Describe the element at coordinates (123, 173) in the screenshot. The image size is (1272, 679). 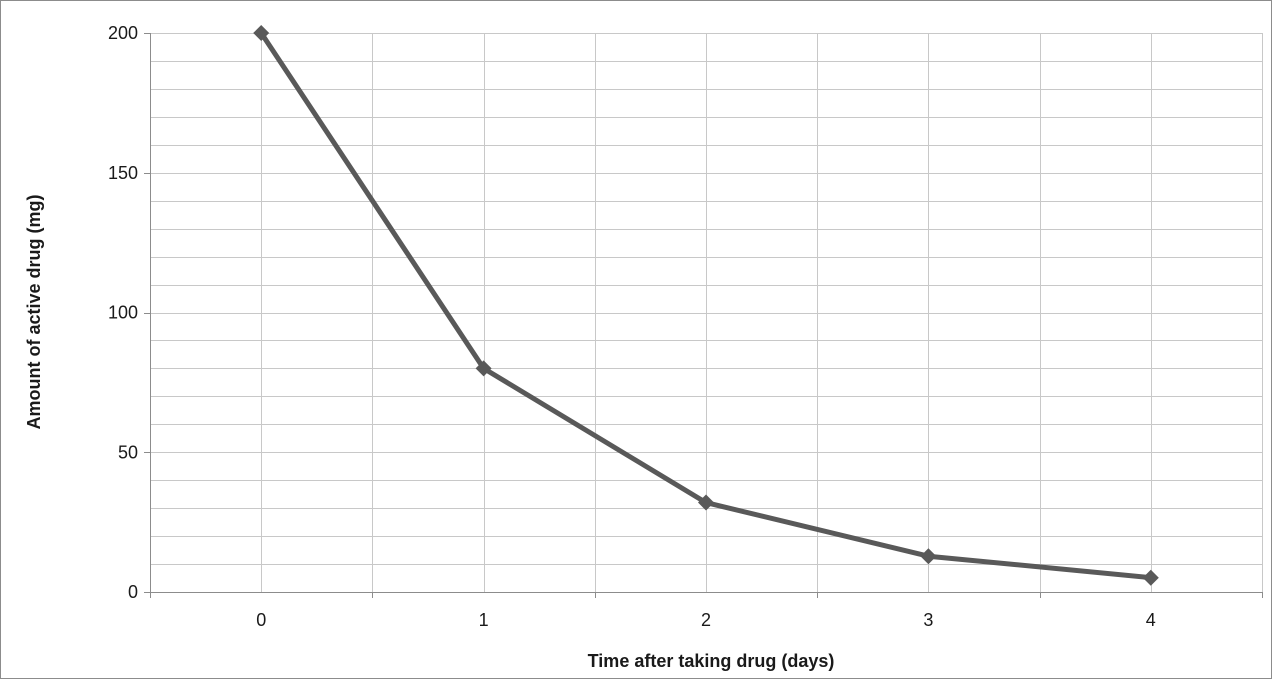
I see `y-tick-label: 150` at that location.